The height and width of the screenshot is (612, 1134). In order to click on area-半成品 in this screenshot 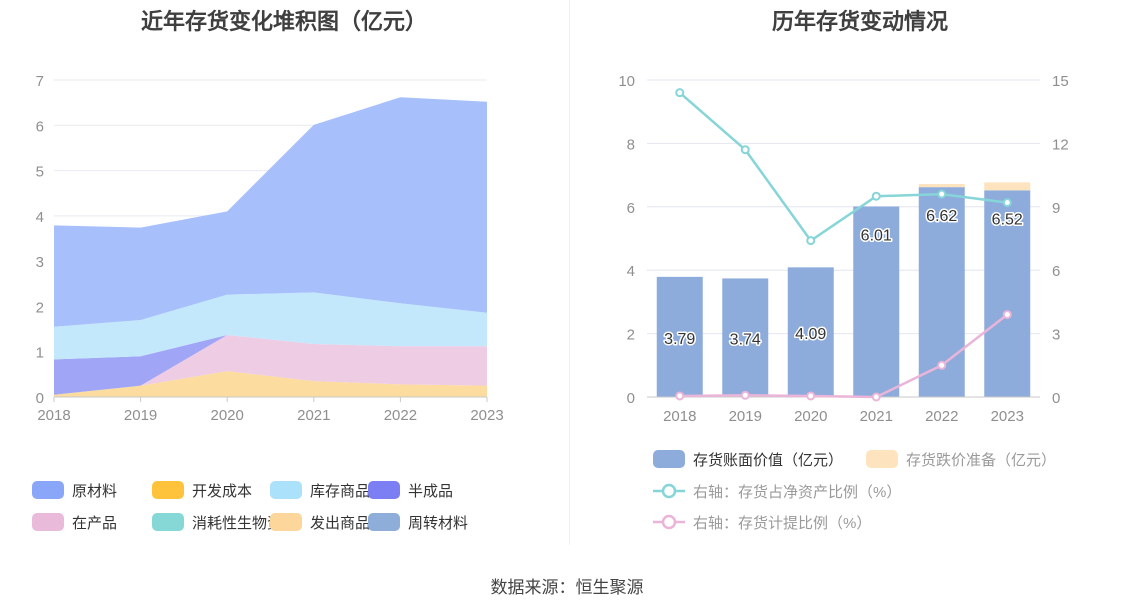, I will do `click(270, 364)`.